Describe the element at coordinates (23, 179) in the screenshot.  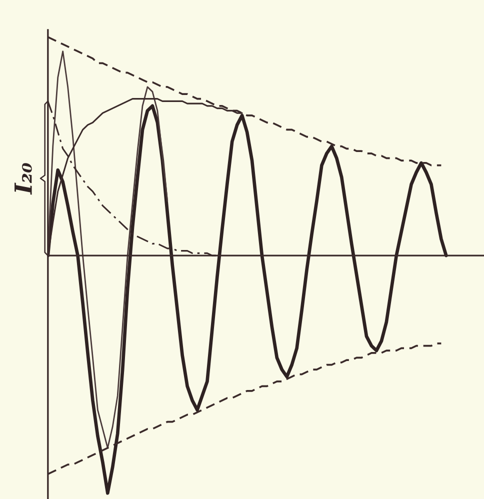
I see `text: I₂₀` at that location.